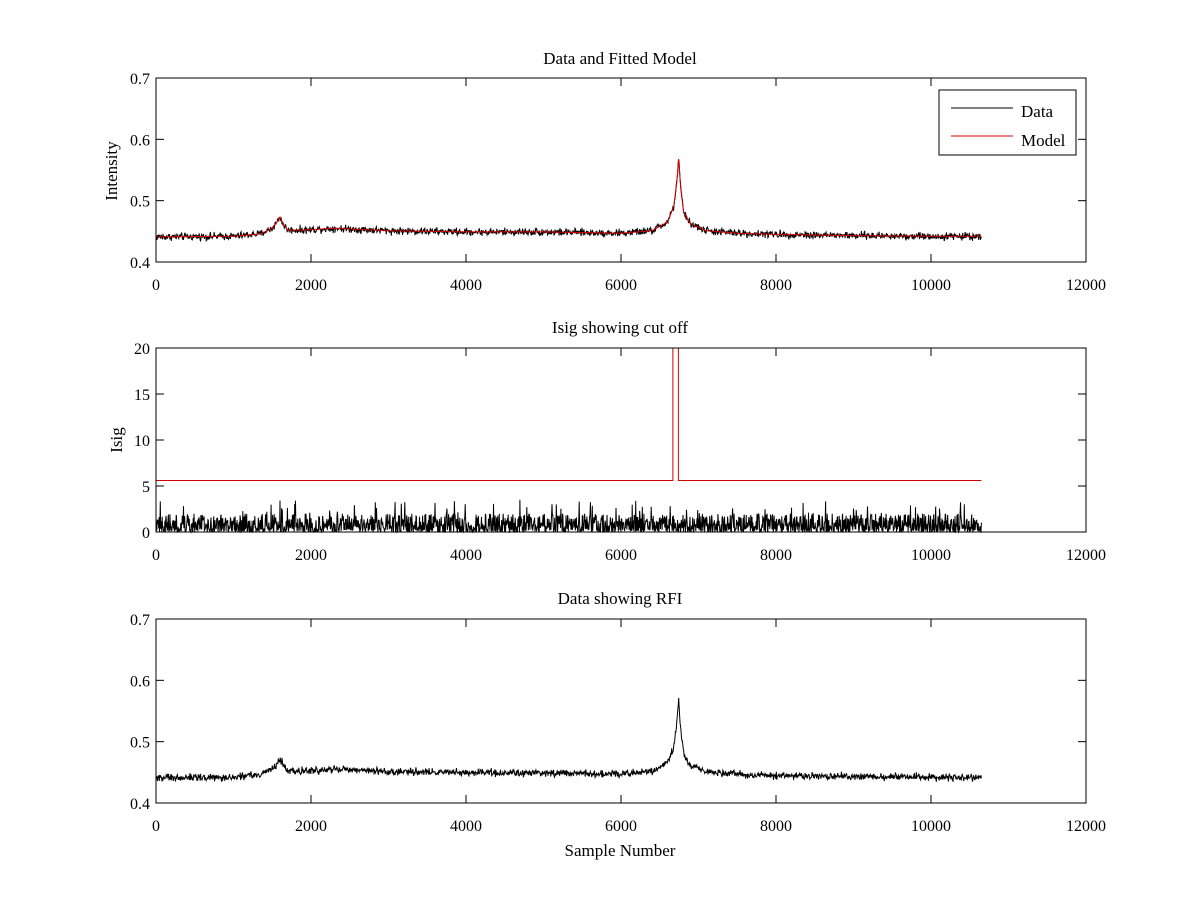  What do you see at coordinates (1043, 140) in the screenshot?
I see `legend-label-model: Model` at bounding box center [1043, 140].